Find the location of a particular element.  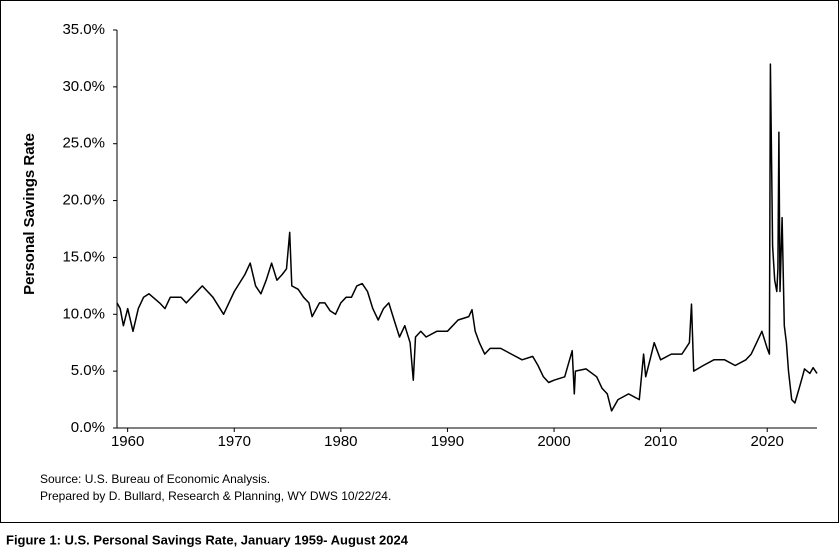

y-axis-label: Personal Savings Rate is located at coordinates (29, 214).